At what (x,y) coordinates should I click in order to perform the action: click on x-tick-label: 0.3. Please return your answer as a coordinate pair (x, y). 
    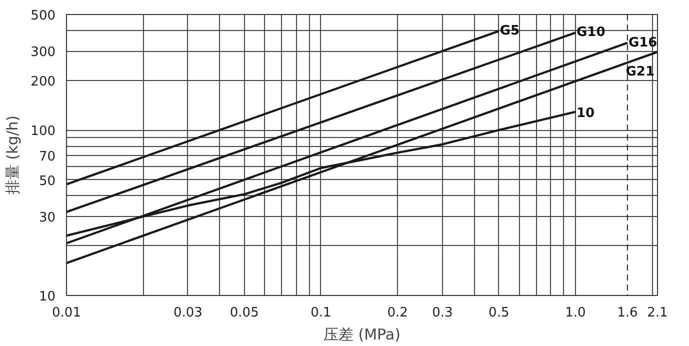
    Looking at the image, I should click on (442, 313).